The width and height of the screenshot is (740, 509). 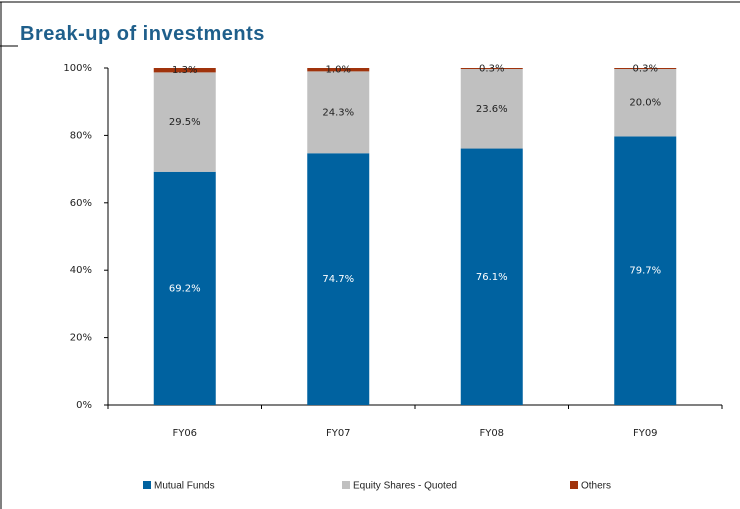 I want to click on chart-title: Break-up of investments, so click(x=142, y=34).